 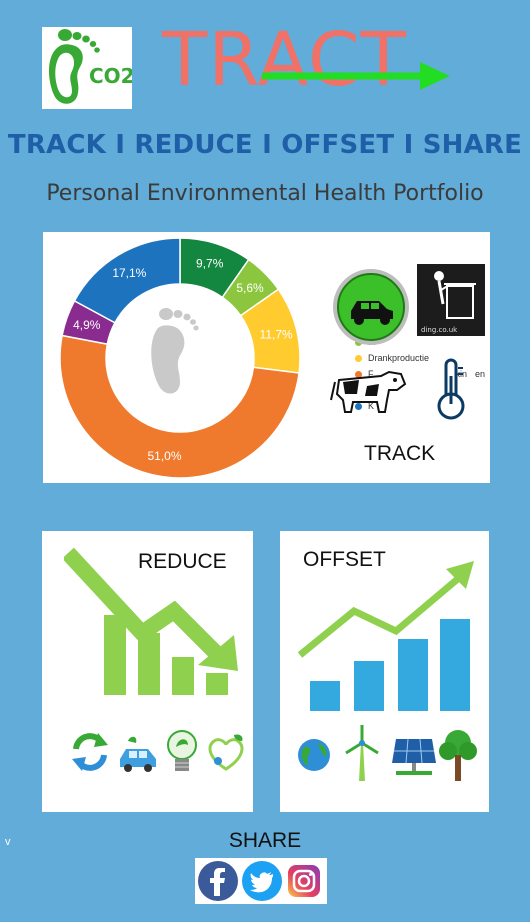 What do you see at coordinates (458, 755) in the screenshot?
I see `tree-icon` at bounding box center [458, 755].